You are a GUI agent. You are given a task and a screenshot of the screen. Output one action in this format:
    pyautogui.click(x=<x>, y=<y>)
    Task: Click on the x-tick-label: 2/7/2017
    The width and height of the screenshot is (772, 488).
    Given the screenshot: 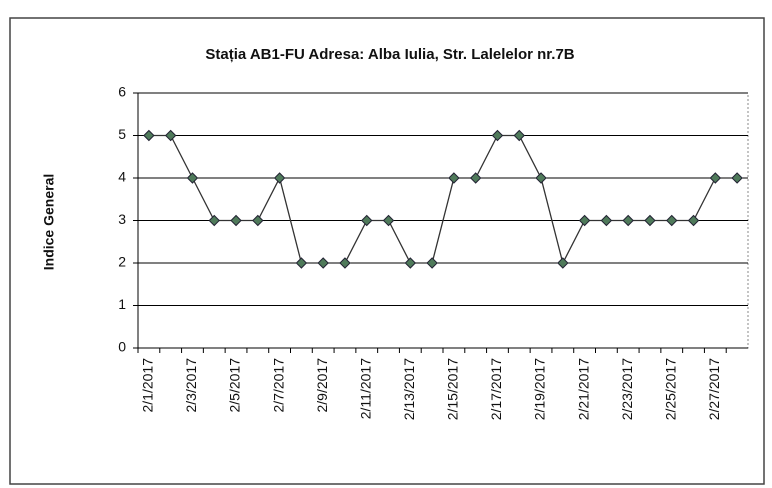 What is the action you would take?
    pyautogui.click(x=278, y=385)
    